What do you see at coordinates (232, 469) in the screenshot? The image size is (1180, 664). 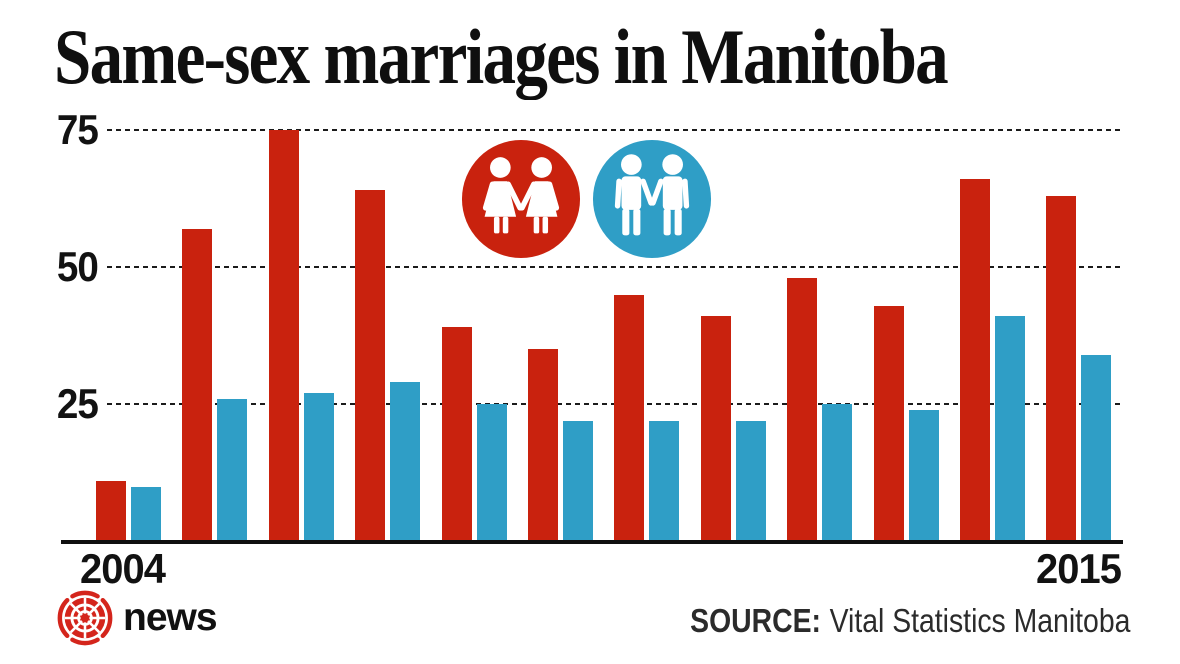 I see `bar-male-2005` at bounding box center [232, 469].